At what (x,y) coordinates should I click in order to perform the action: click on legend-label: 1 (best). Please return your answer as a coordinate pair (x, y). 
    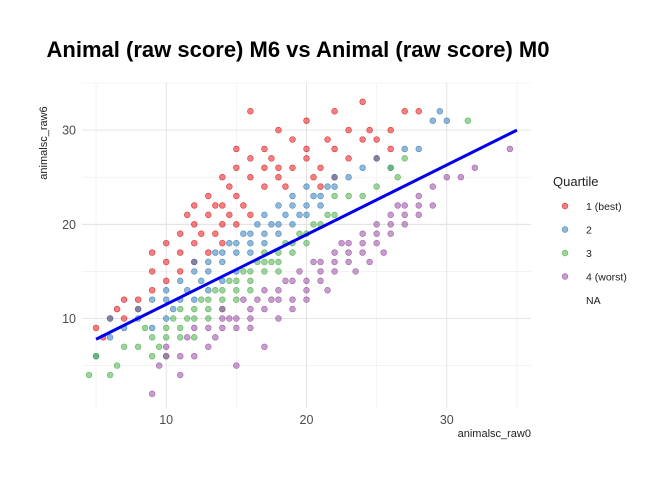
    Looking at the image, I should click on (604, 207).